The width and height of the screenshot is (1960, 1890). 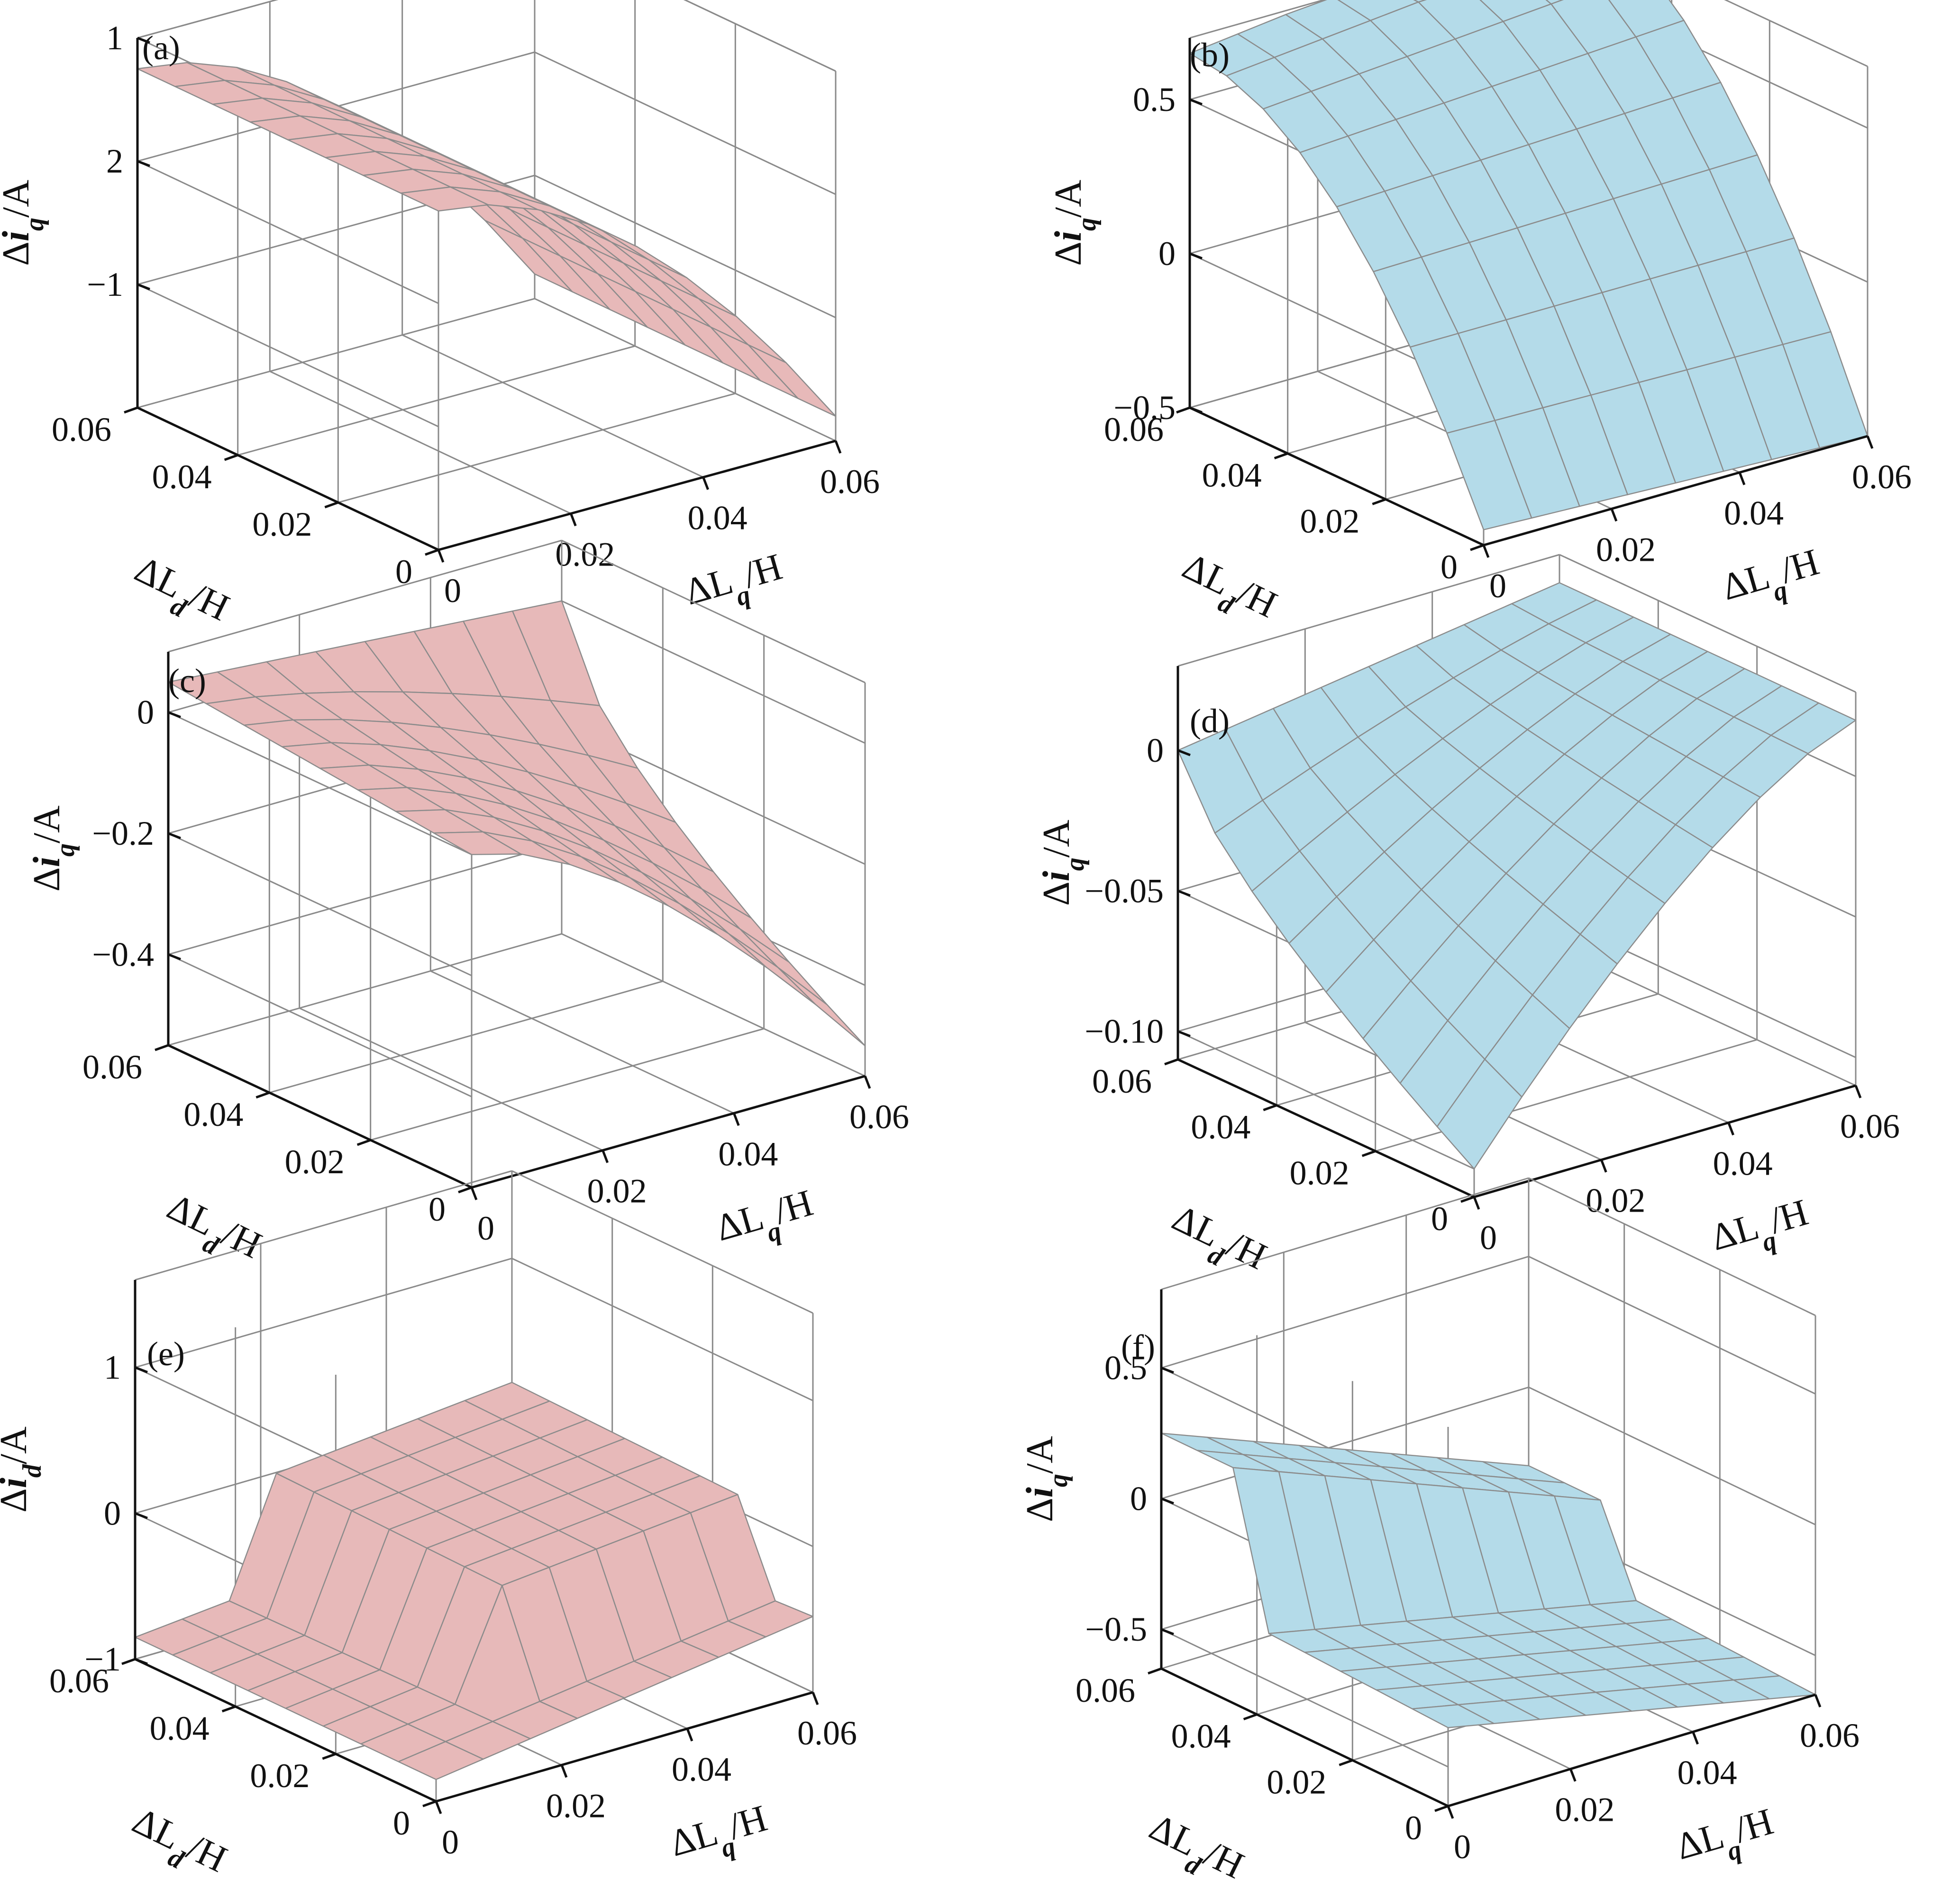 I want to click on z-tick-label: −0.2, so click(x=123, y=833).